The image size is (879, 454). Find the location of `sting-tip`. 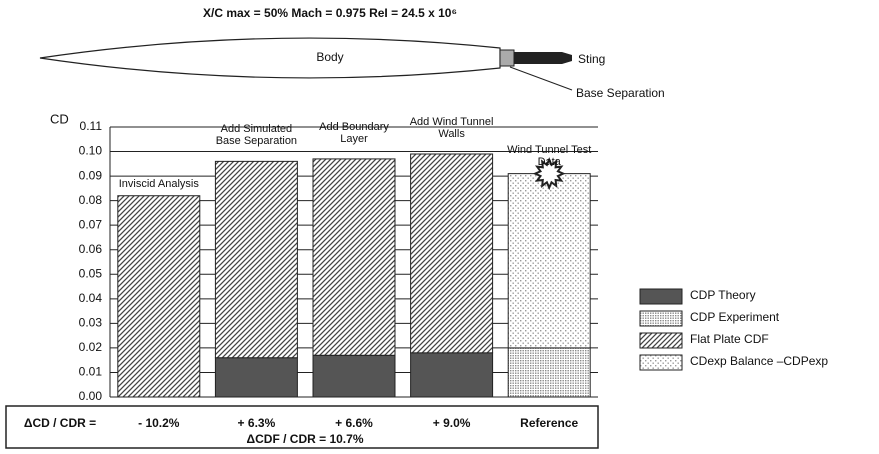

sting-tip is located at coordinates (567, 58).